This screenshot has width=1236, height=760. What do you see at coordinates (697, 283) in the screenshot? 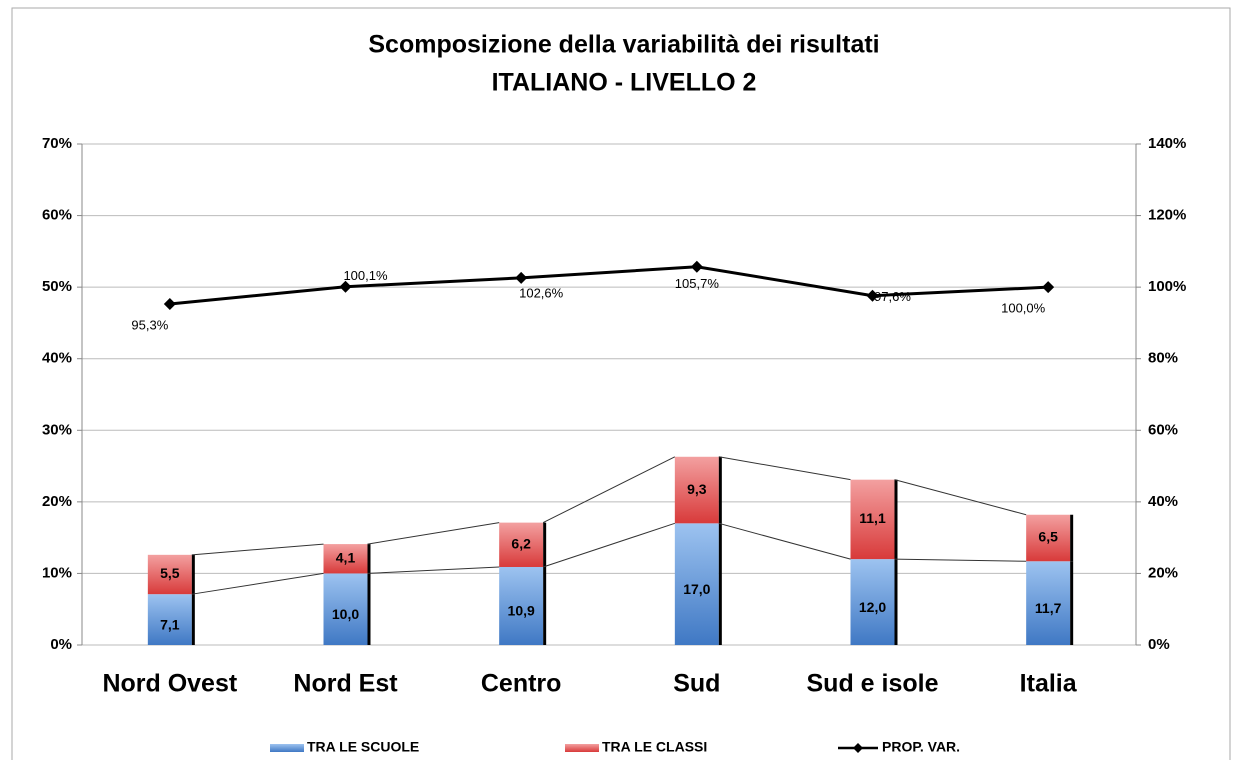
I see `value-label: 105,7%` at bounding box center [697, 283].